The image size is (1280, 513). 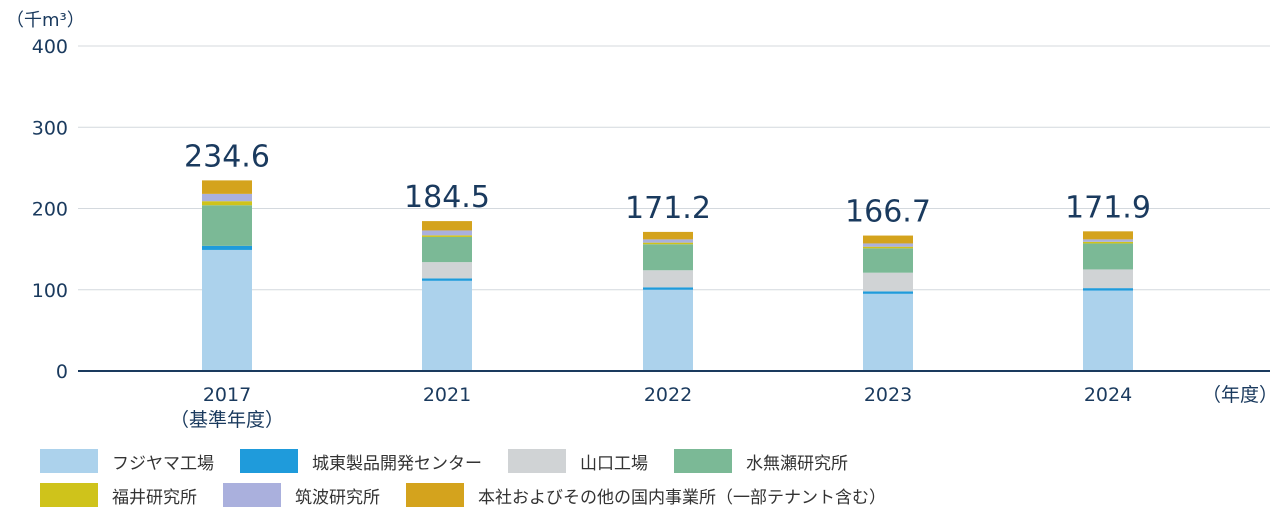 What do you see at coordinates (45, 20) in the screenshot?
I see `y-axis-unit-label: （千m³）` at bounding box center [45, 20].